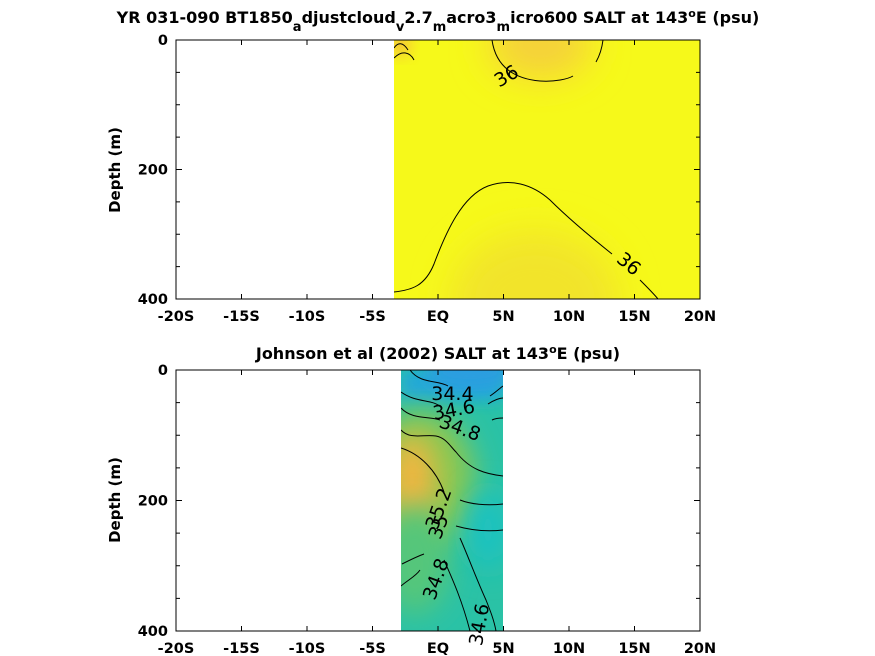 The width and height of the screenshot is (875, 656). Describe the element at coordinates (569, 648) in the screenshot. I see `bottom-x-tick-label: 10N` at that location.